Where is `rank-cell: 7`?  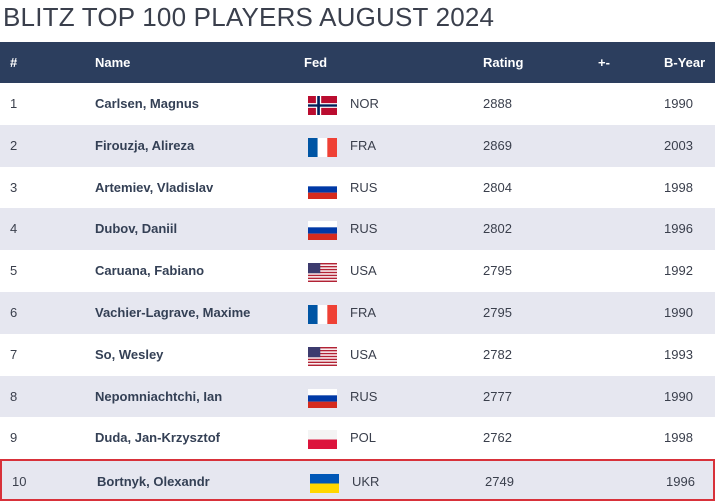
rank-cell: 7 is located at coordinates (14, 354).